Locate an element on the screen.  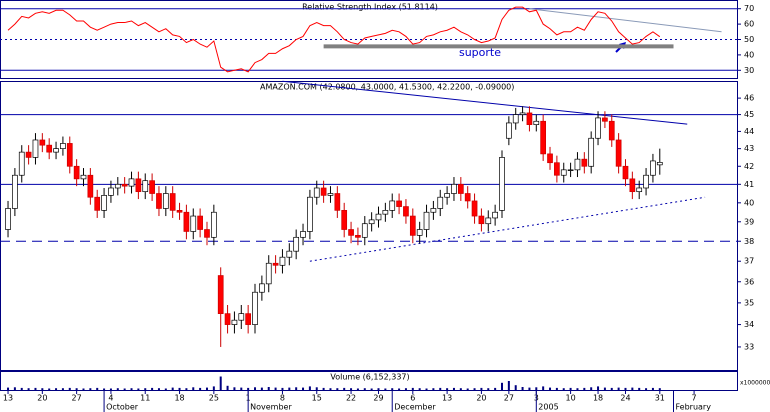
month-label: December is located at coordinates (415, 407).